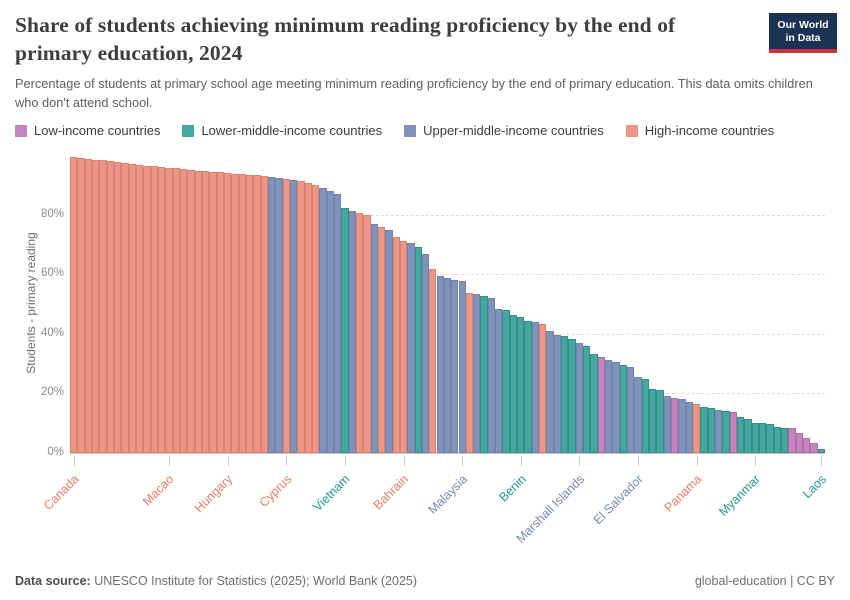  Describe the element at coordinates (282, 130) in the screenshot. I see `legend-item-lower-middle-income-countries: Lower-middle-income countries` at that location.